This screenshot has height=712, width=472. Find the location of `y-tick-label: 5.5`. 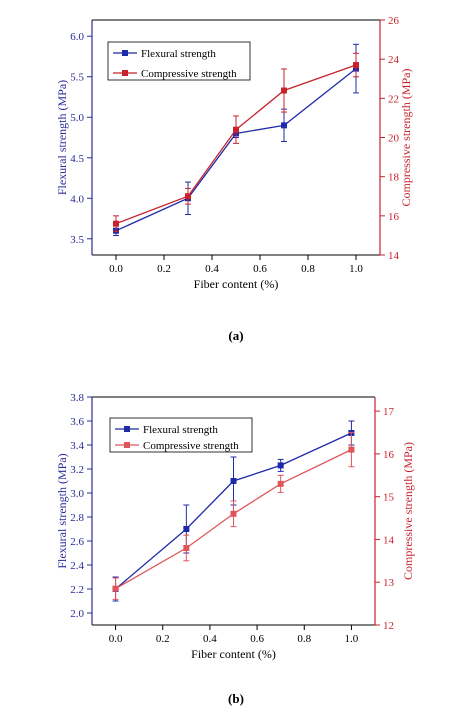

y-tick-label: 5.5 is located at coordinates (77, 78).